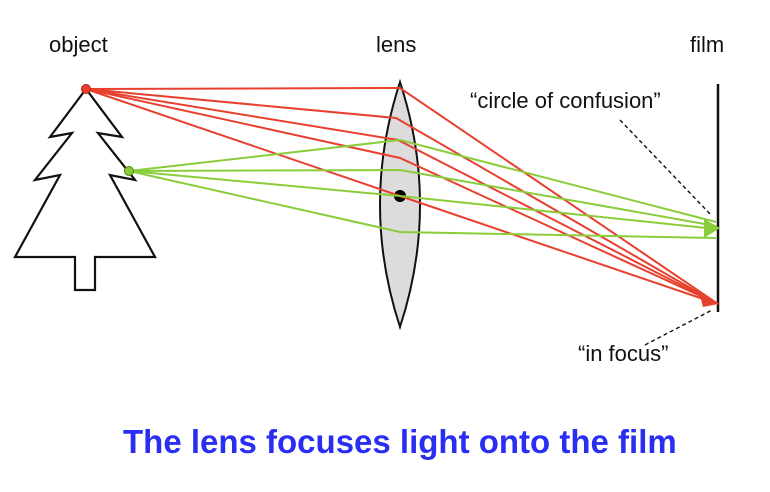 The image size is (770, 492). I want to click on lens-icon, so click(400, 204).